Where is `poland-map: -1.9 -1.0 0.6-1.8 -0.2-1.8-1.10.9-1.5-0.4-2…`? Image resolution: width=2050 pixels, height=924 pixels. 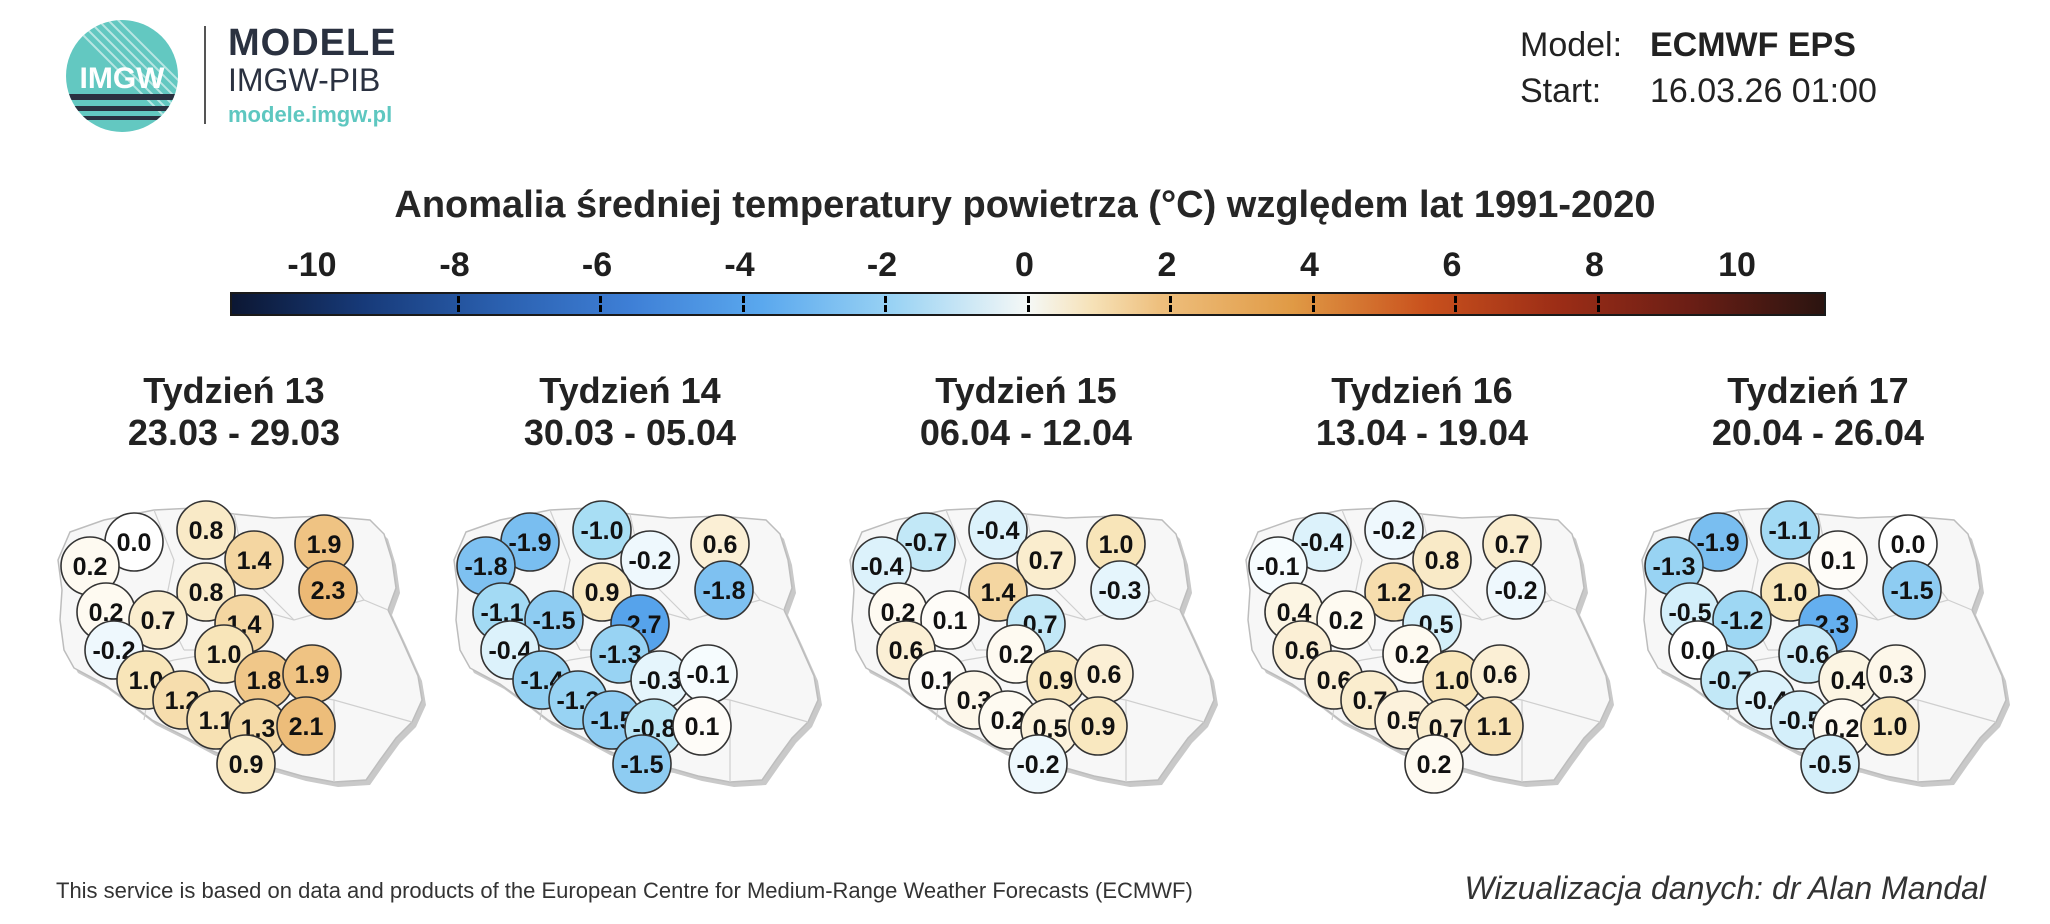 poland-map: -1.9 -1.0 0.6-1.8 -0.2-1.8-1.10.9-1.5-0.4-2… is located at coordinates (637, 647).